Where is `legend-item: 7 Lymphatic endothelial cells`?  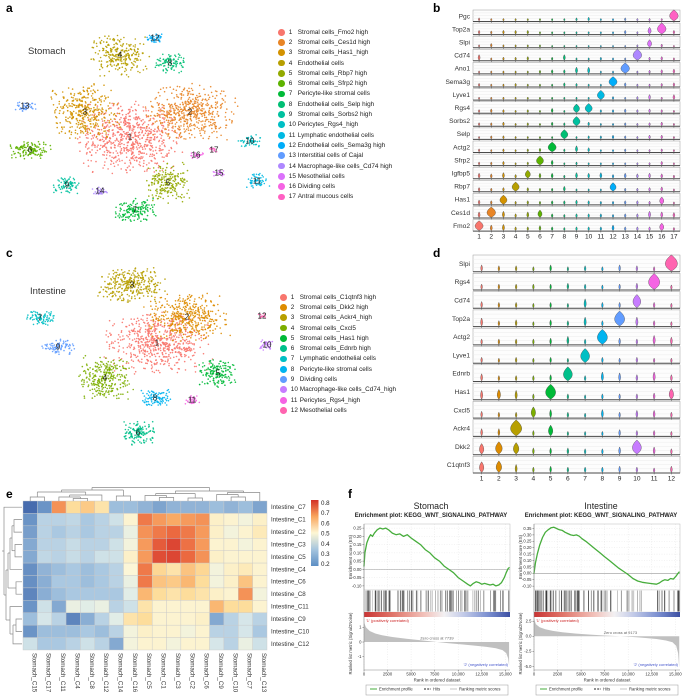 legend-item: 7 Lymphatic endothelial cells is located at coordinates (338, 359).